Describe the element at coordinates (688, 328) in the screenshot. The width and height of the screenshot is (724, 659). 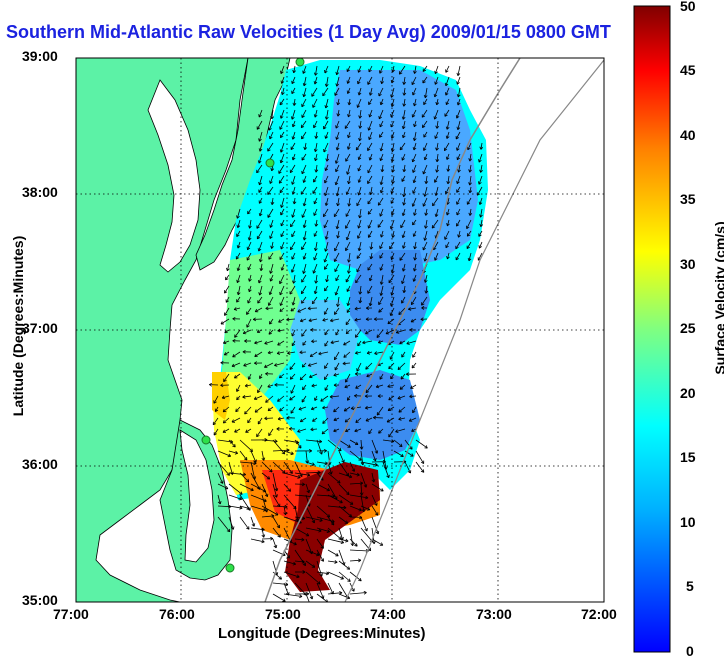
I see `colorbar-tick-label: 25` at that location.